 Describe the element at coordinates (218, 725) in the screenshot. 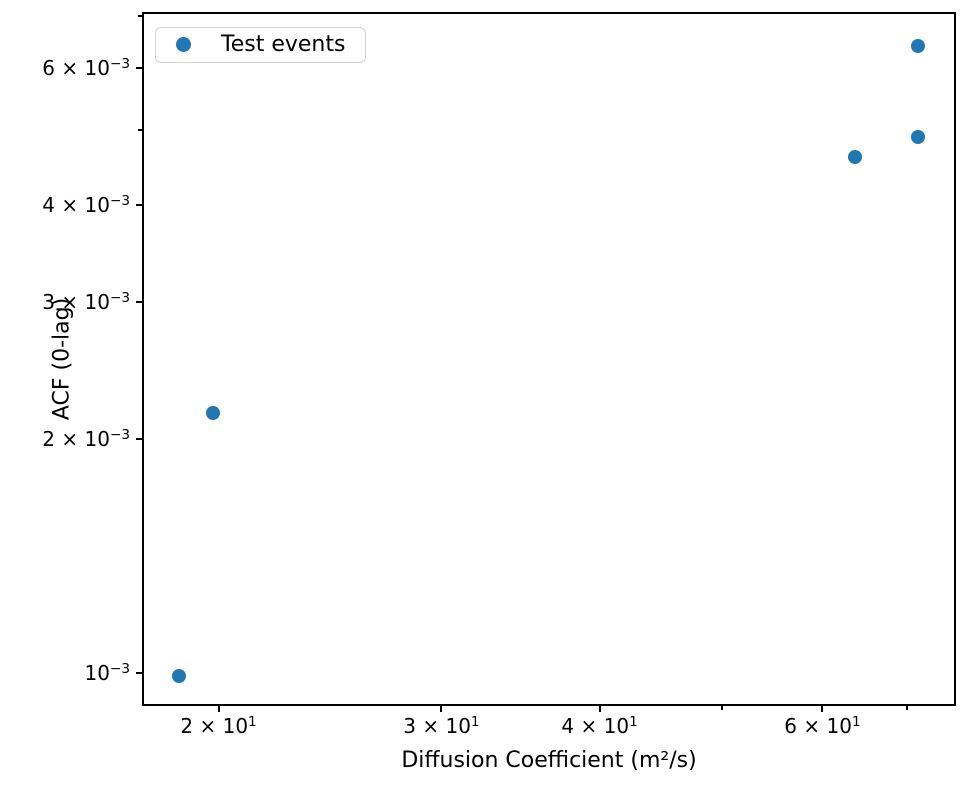

I see `x-tick-label: 2 × 101` at that location.